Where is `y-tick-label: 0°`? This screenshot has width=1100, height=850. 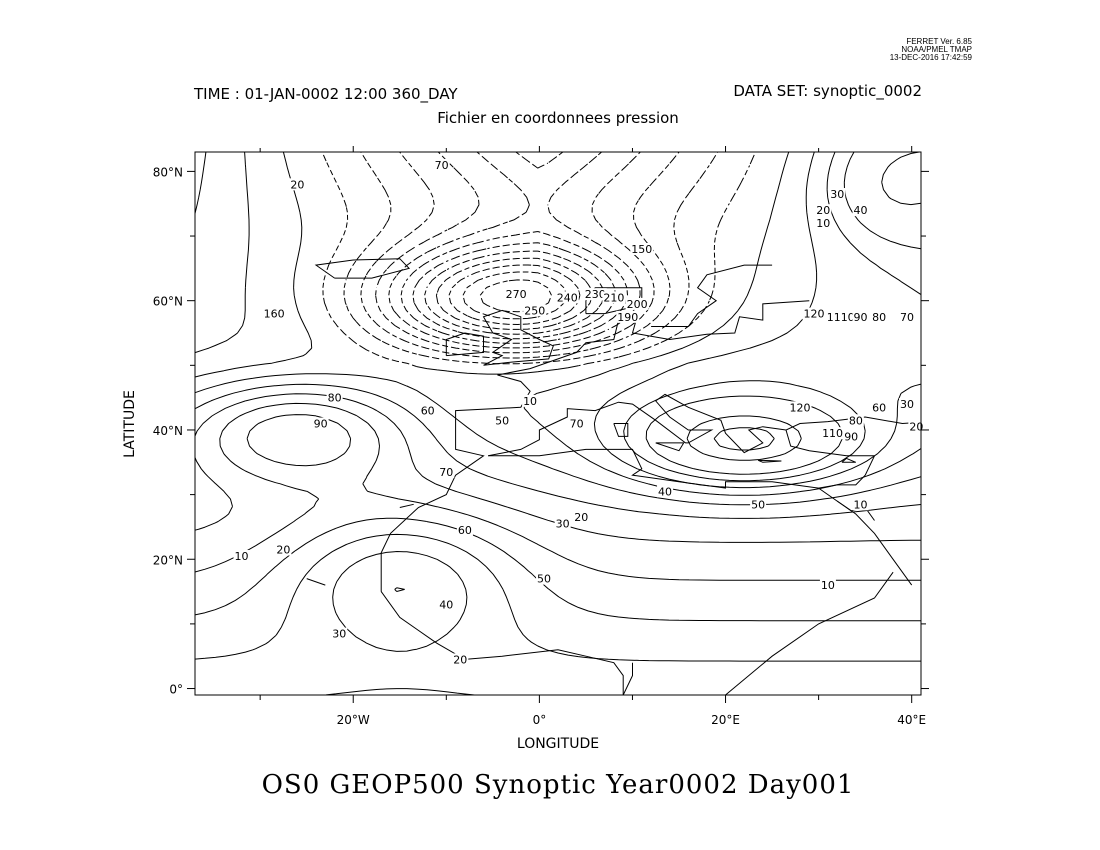 y-tick-label: 0° is located at coordinates (176, 690).